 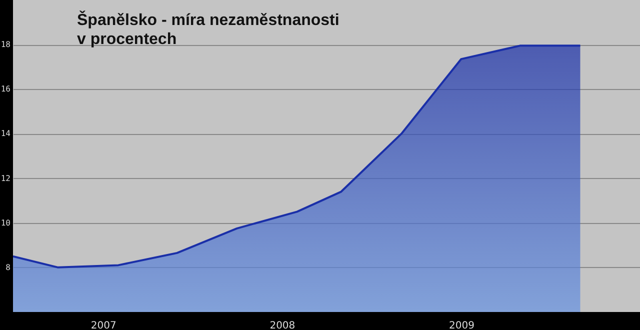 I want to click on y-tick-label: 8, so click(x=8, y=267).